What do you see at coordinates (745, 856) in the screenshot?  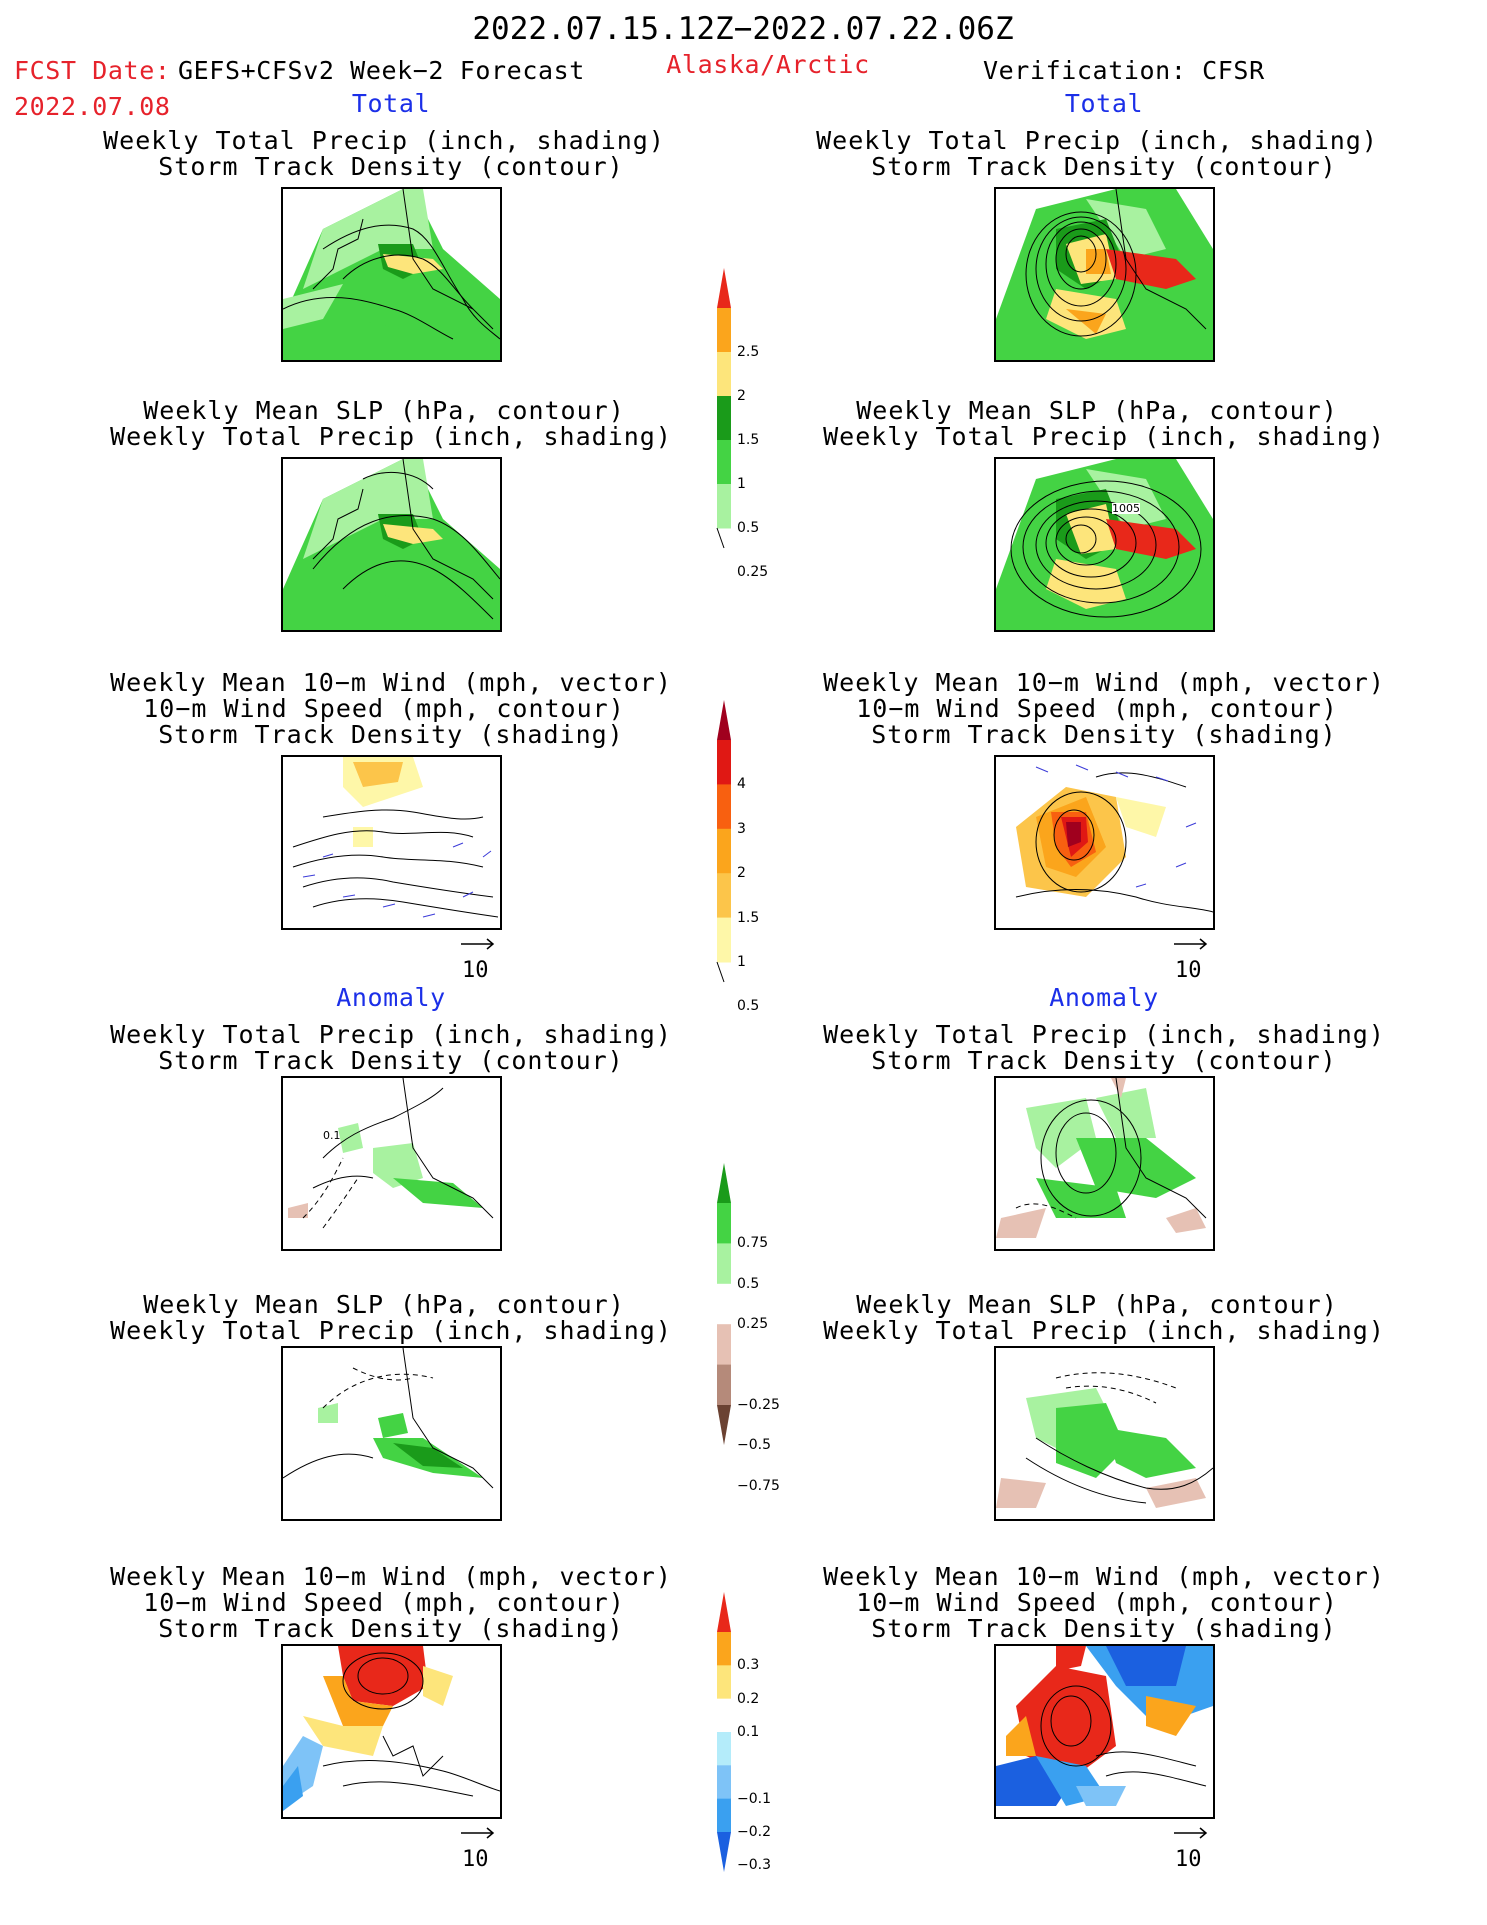 I see `colorbar-storm-total: 4 3 2 1.5 1 0.5` at bounding box center [745, 856].